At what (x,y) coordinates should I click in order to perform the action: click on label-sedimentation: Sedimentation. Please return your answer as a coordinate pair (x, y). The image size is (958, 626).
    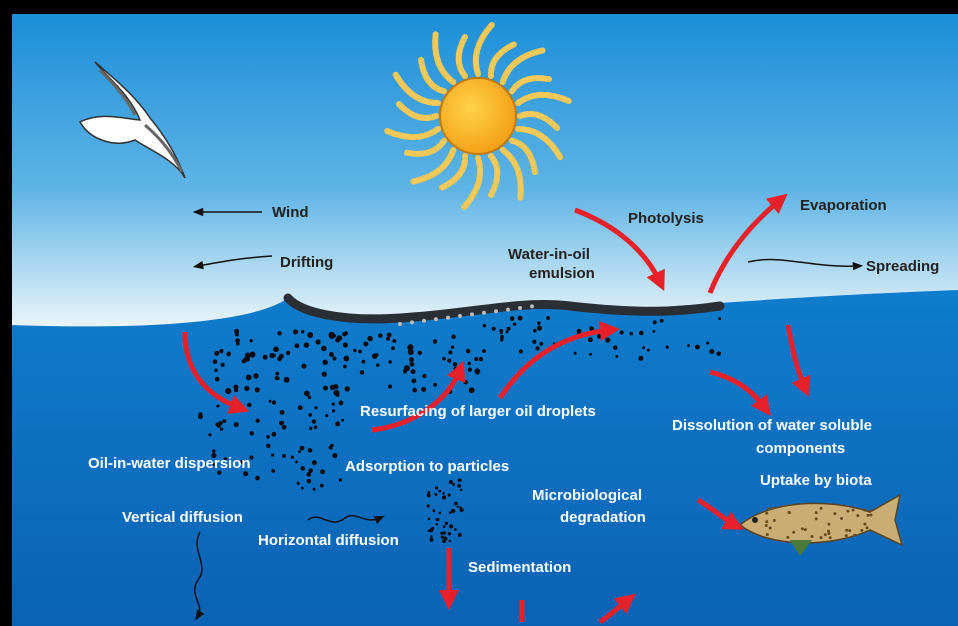
    Looking at the image, I should click on (519, 567).